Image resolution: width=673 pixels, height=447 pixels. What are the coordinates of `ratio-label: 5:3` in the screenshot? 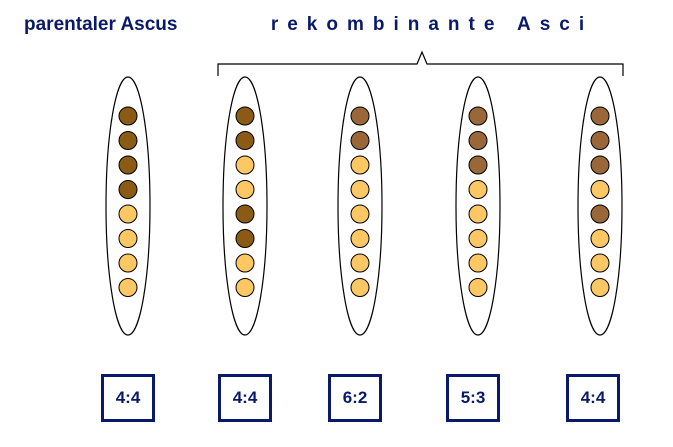 It's located at (473, 397).